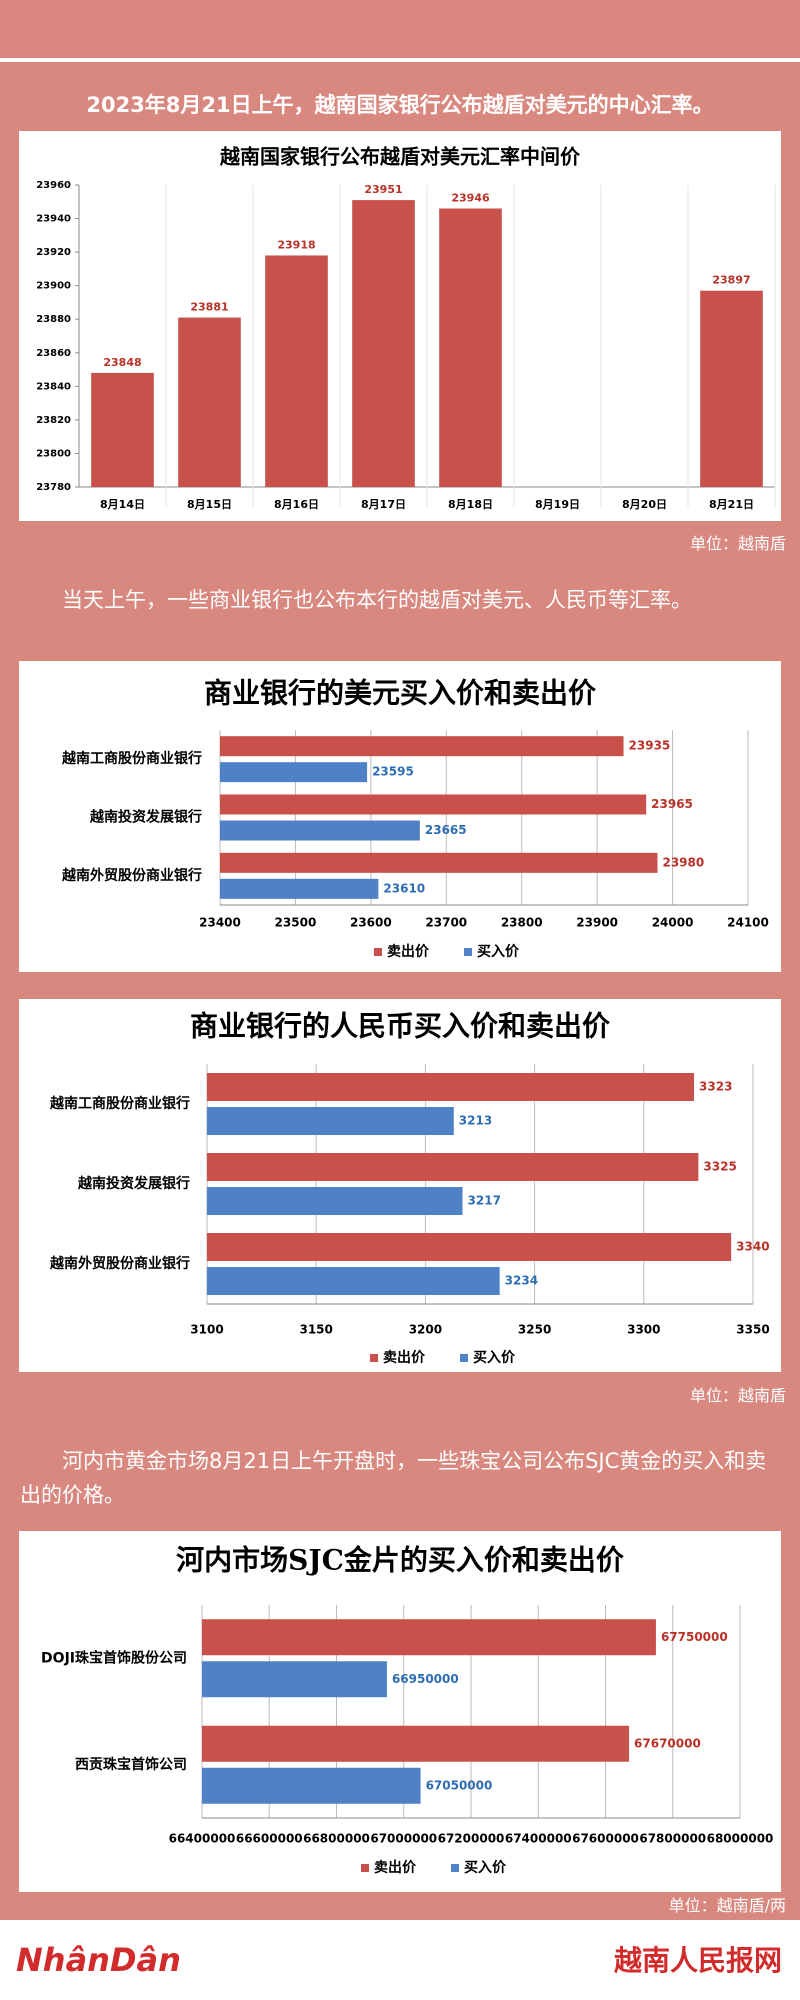 This screenshot has width=800, height=2000. What do you see at coordinates (383, 504) in the screenshot?
I see `x-tick-label: 8月17日` at bounding box center [383, 504].